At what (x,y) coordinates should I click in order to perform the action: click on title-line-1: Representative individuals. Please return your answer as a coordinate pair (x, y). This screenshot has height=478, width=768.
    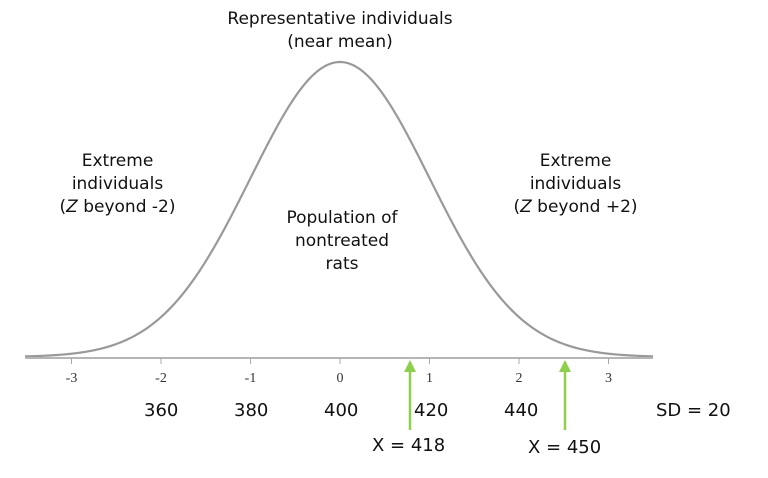
    Looking at the image, I should click on (340, 19).